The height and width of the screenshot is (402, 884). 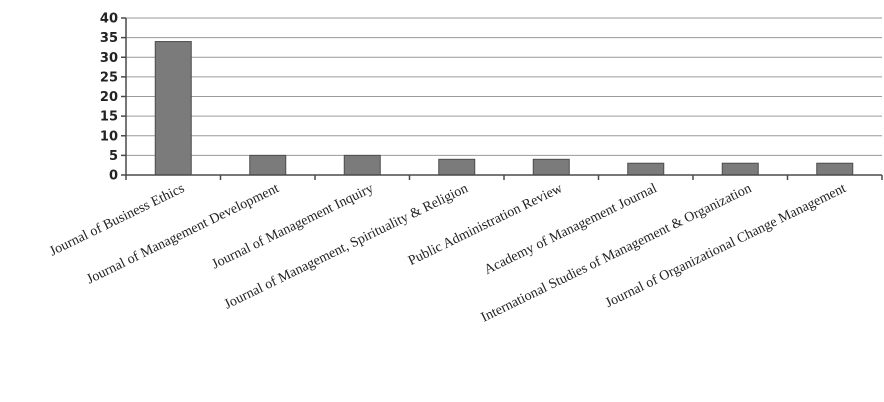 What do you see at coordinates (109, 117) in the screenshot?
I see `y-tick-label: 15` at bounding box center [109, 117].